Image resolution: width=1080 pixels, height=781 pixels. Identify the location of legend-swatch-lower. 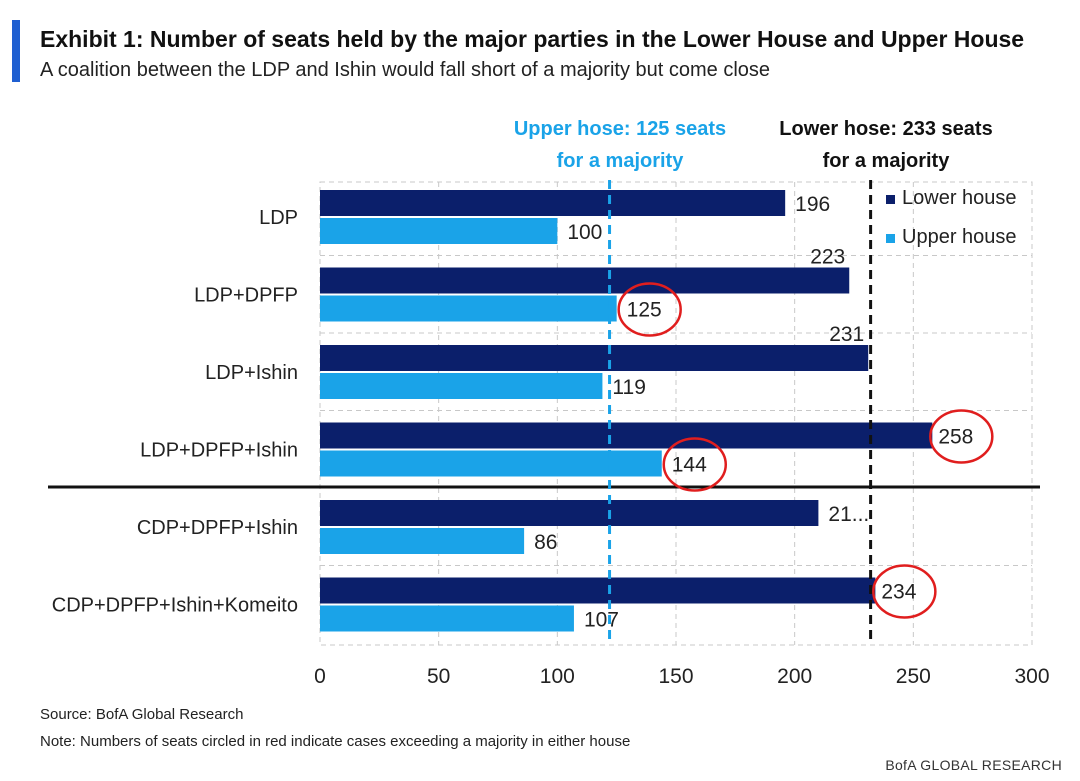
(890, 199).